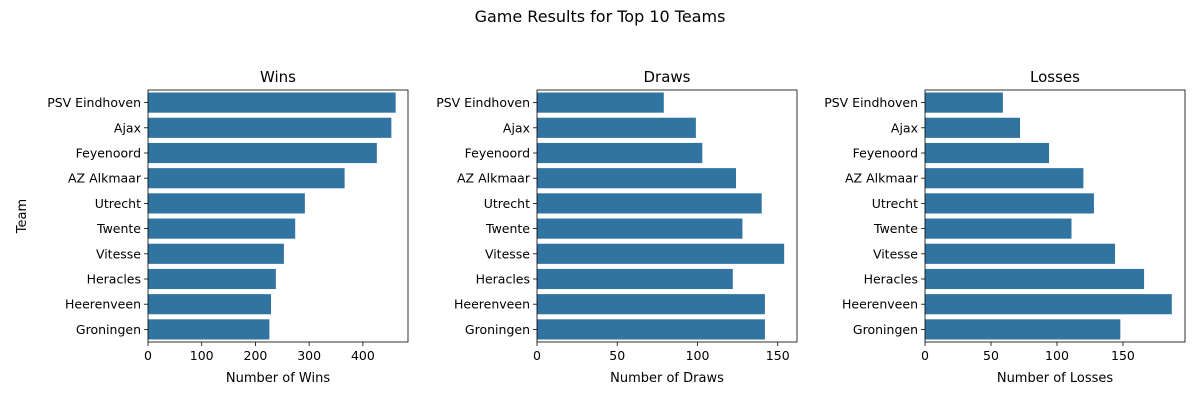 This screenshot has width=1200, height=400. Describe the element at coordinates (22, 216) in the screenshot. I see `y-axis-label: Team` at that location.